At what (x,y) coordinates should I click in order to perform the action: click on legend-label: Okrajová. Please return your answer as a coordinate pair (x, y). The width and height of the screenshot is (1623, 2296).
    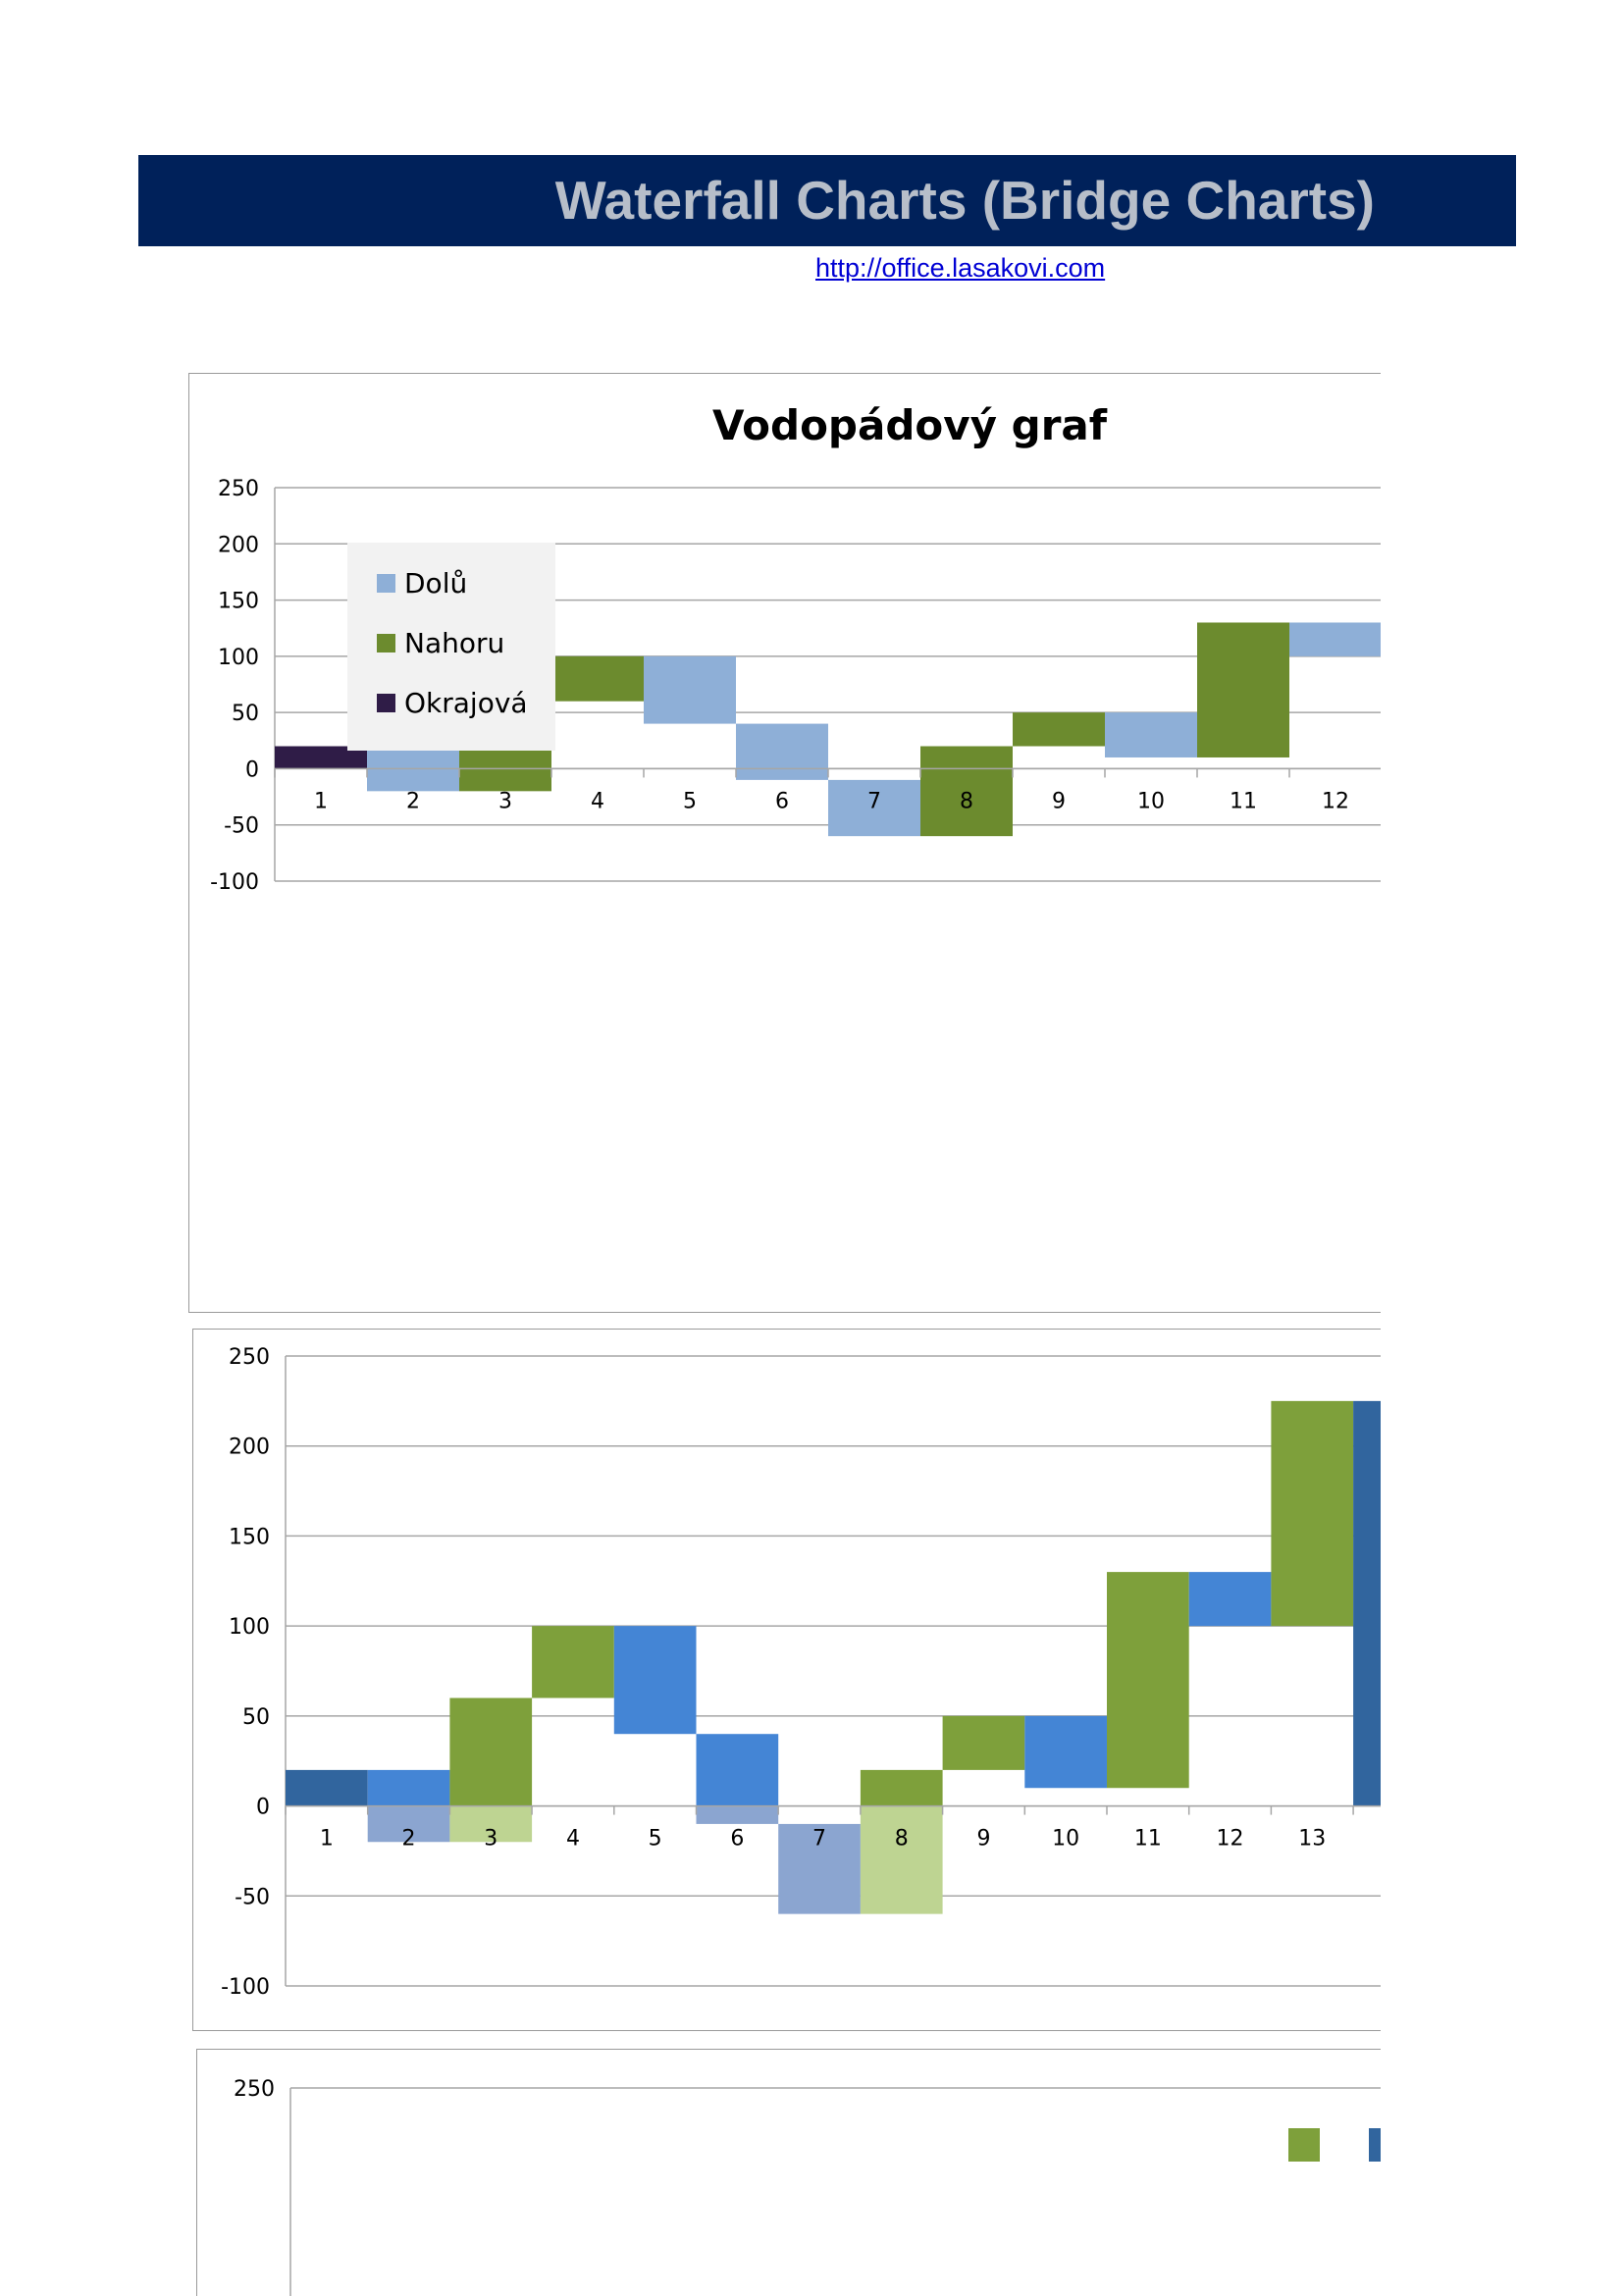
    Looking at the image, I should click on (466, 703).